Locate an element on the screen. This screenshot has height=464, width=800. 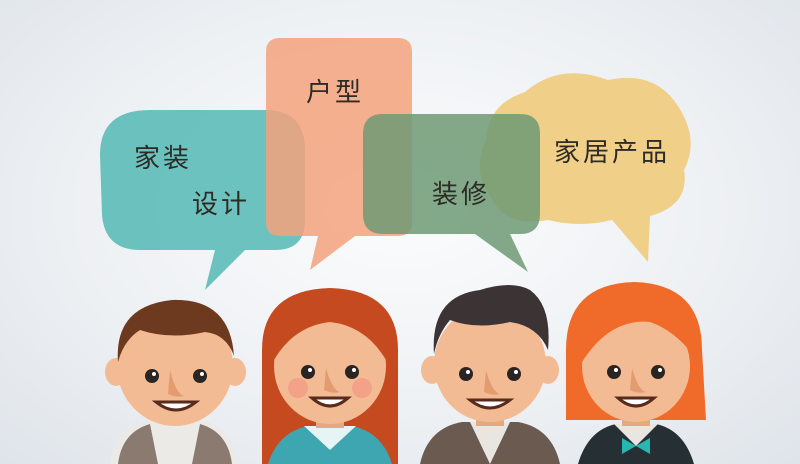
man-eye-right-glint is located at coordinates (516, 372).